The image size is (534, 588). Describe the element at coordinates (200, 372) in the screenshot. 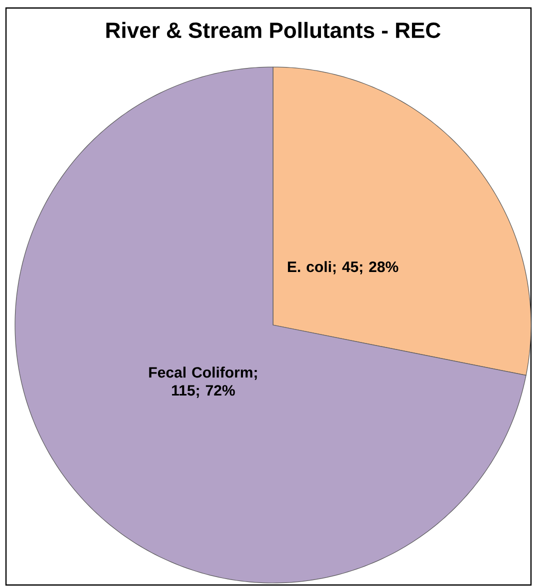

I see `slice-label: Fecal Coliform` at that location.